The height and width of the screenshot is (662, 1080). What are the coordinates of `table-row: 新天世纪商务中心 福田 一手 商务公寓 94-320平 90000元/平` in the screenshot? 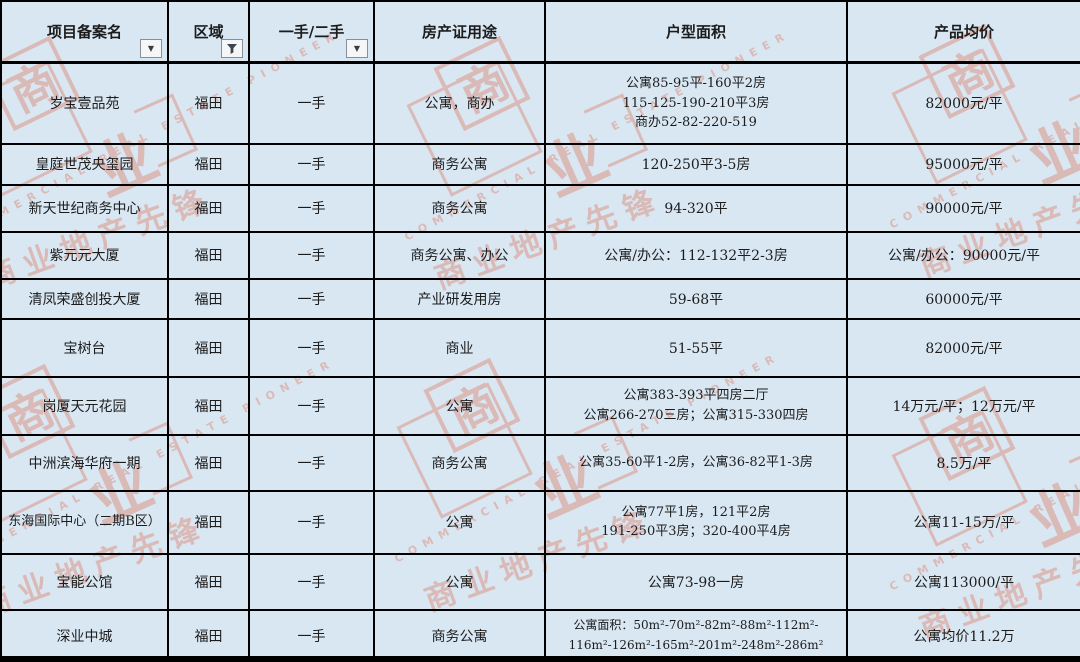 It's located at (540, 208).